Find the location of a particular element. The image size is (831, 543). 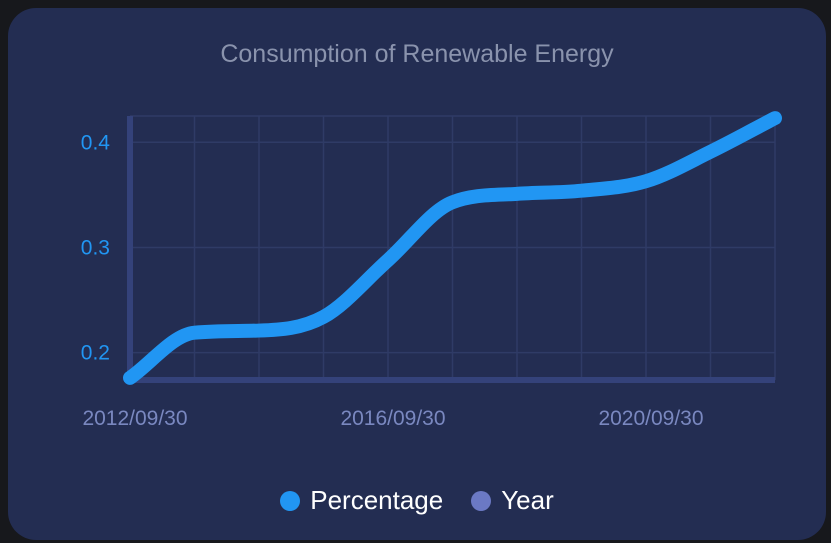

y-tick-label: 0.4 is located at coordinates (96, 142).